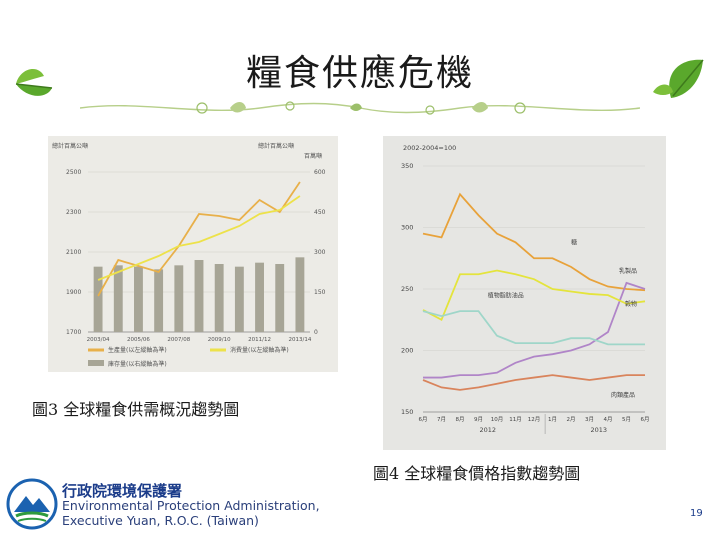  Describe the element at coordinates (313, 156) in the screenshot. I see `chart3-right-unit: 百萬噸` at that location.